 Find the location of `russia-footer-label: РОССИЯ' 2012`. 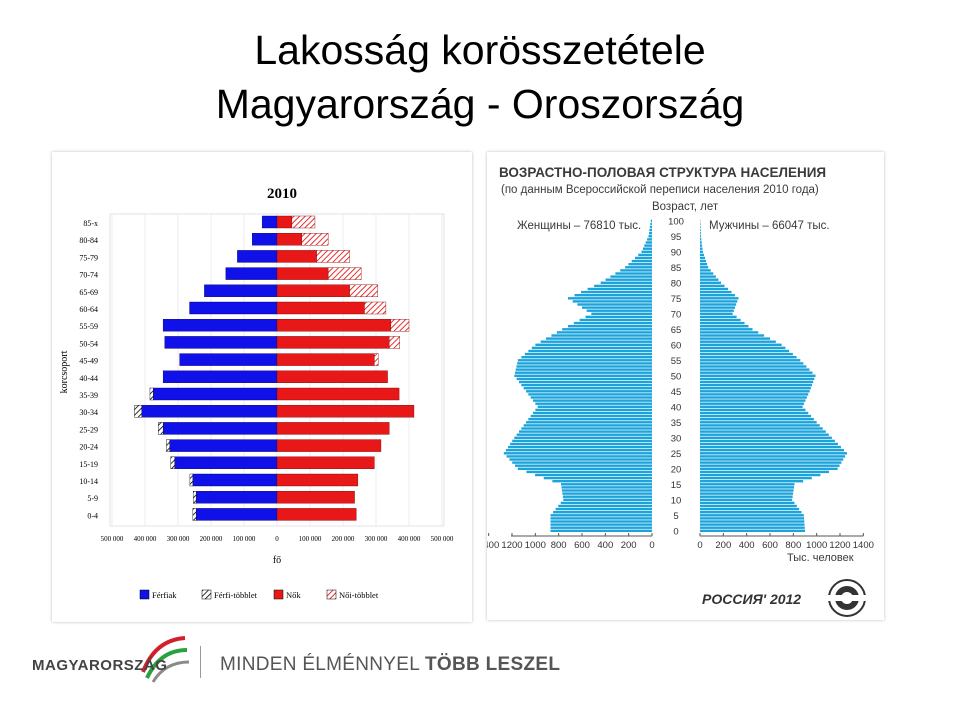

russia-footer-label: РОССИЯ' 2012 is located at coordinates (751, 599).